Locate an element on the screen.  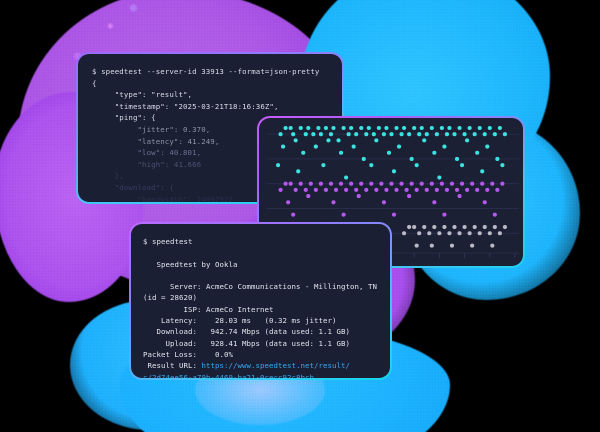
json-line: { is located at coordinates (94, 83).